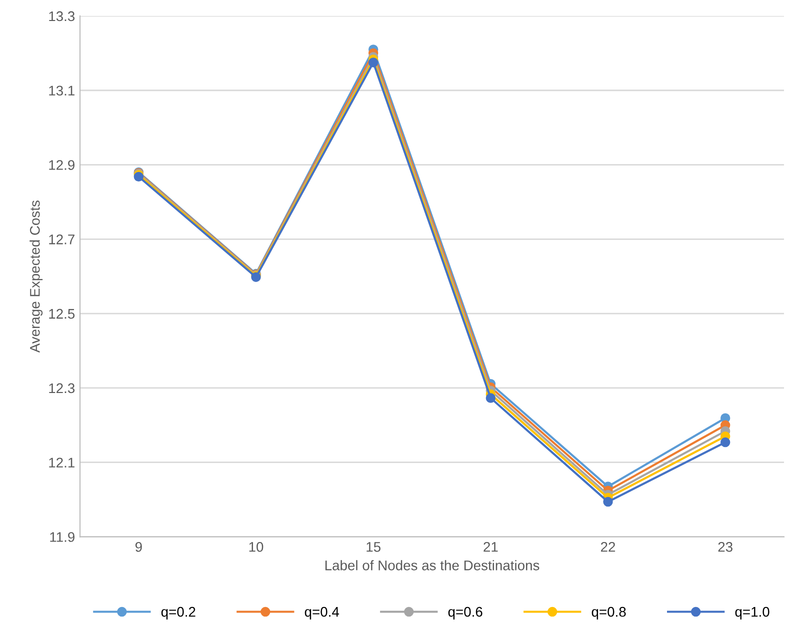 Image resolution: width=800 pixels, height=639 pixels. I want to click on x-tick-label: 10, so click(256, 547).